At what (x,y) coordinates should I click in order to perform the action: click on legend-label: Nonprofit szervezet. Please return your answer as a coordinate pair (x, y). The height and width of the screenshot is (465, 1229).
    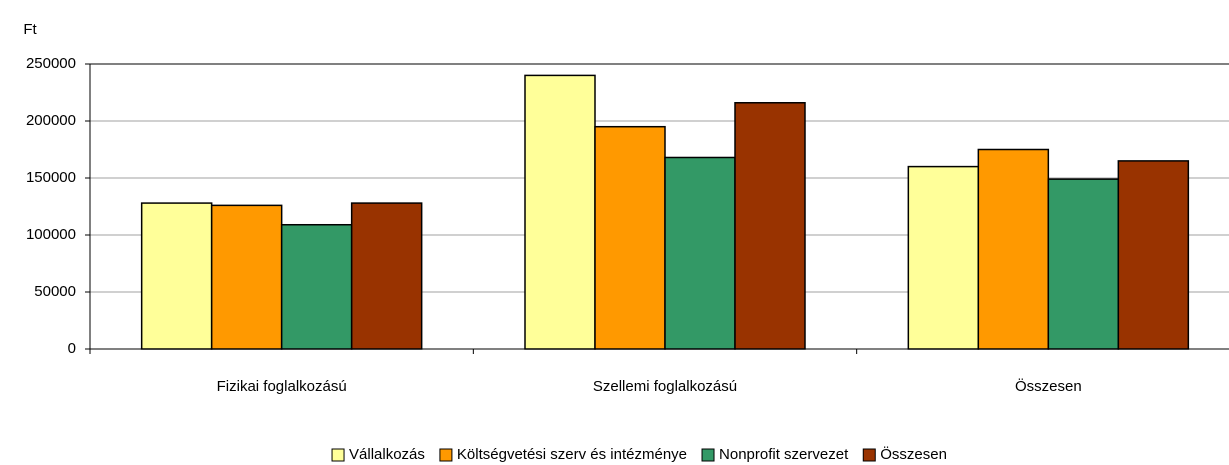
    Looking at the image, I should click on (784, 454).